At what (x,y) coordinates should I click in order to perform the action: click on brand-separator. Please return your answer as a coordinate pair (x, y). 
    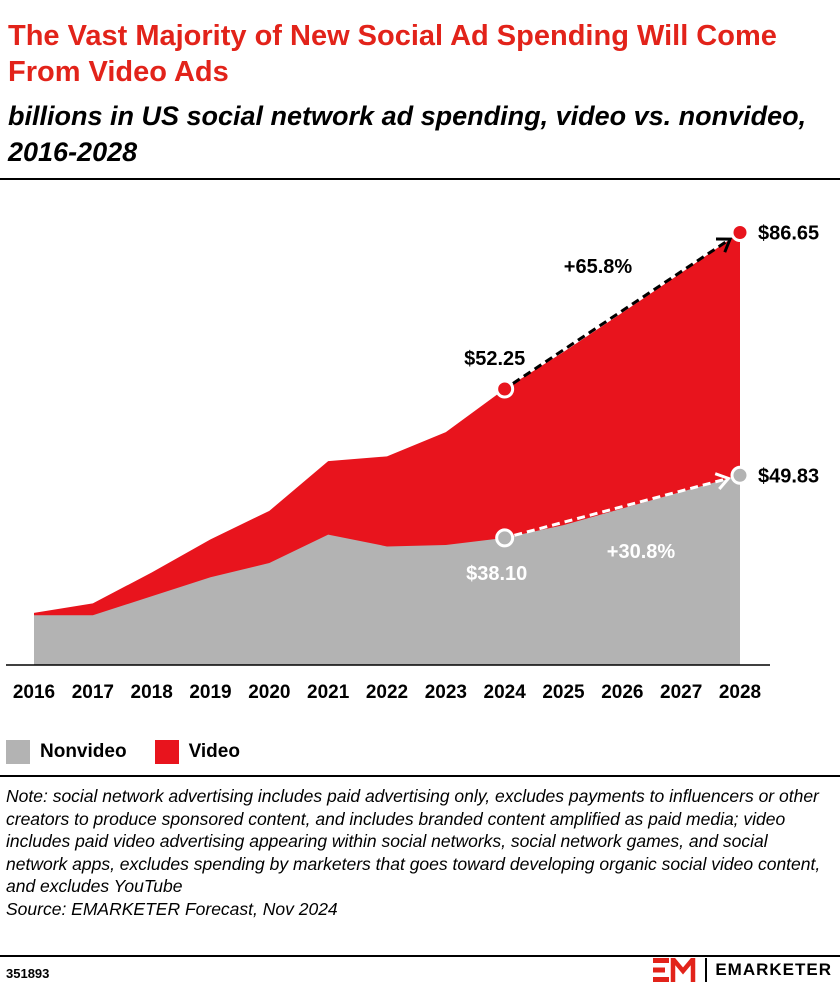
    Looking at the image, I should click on (706, 970).